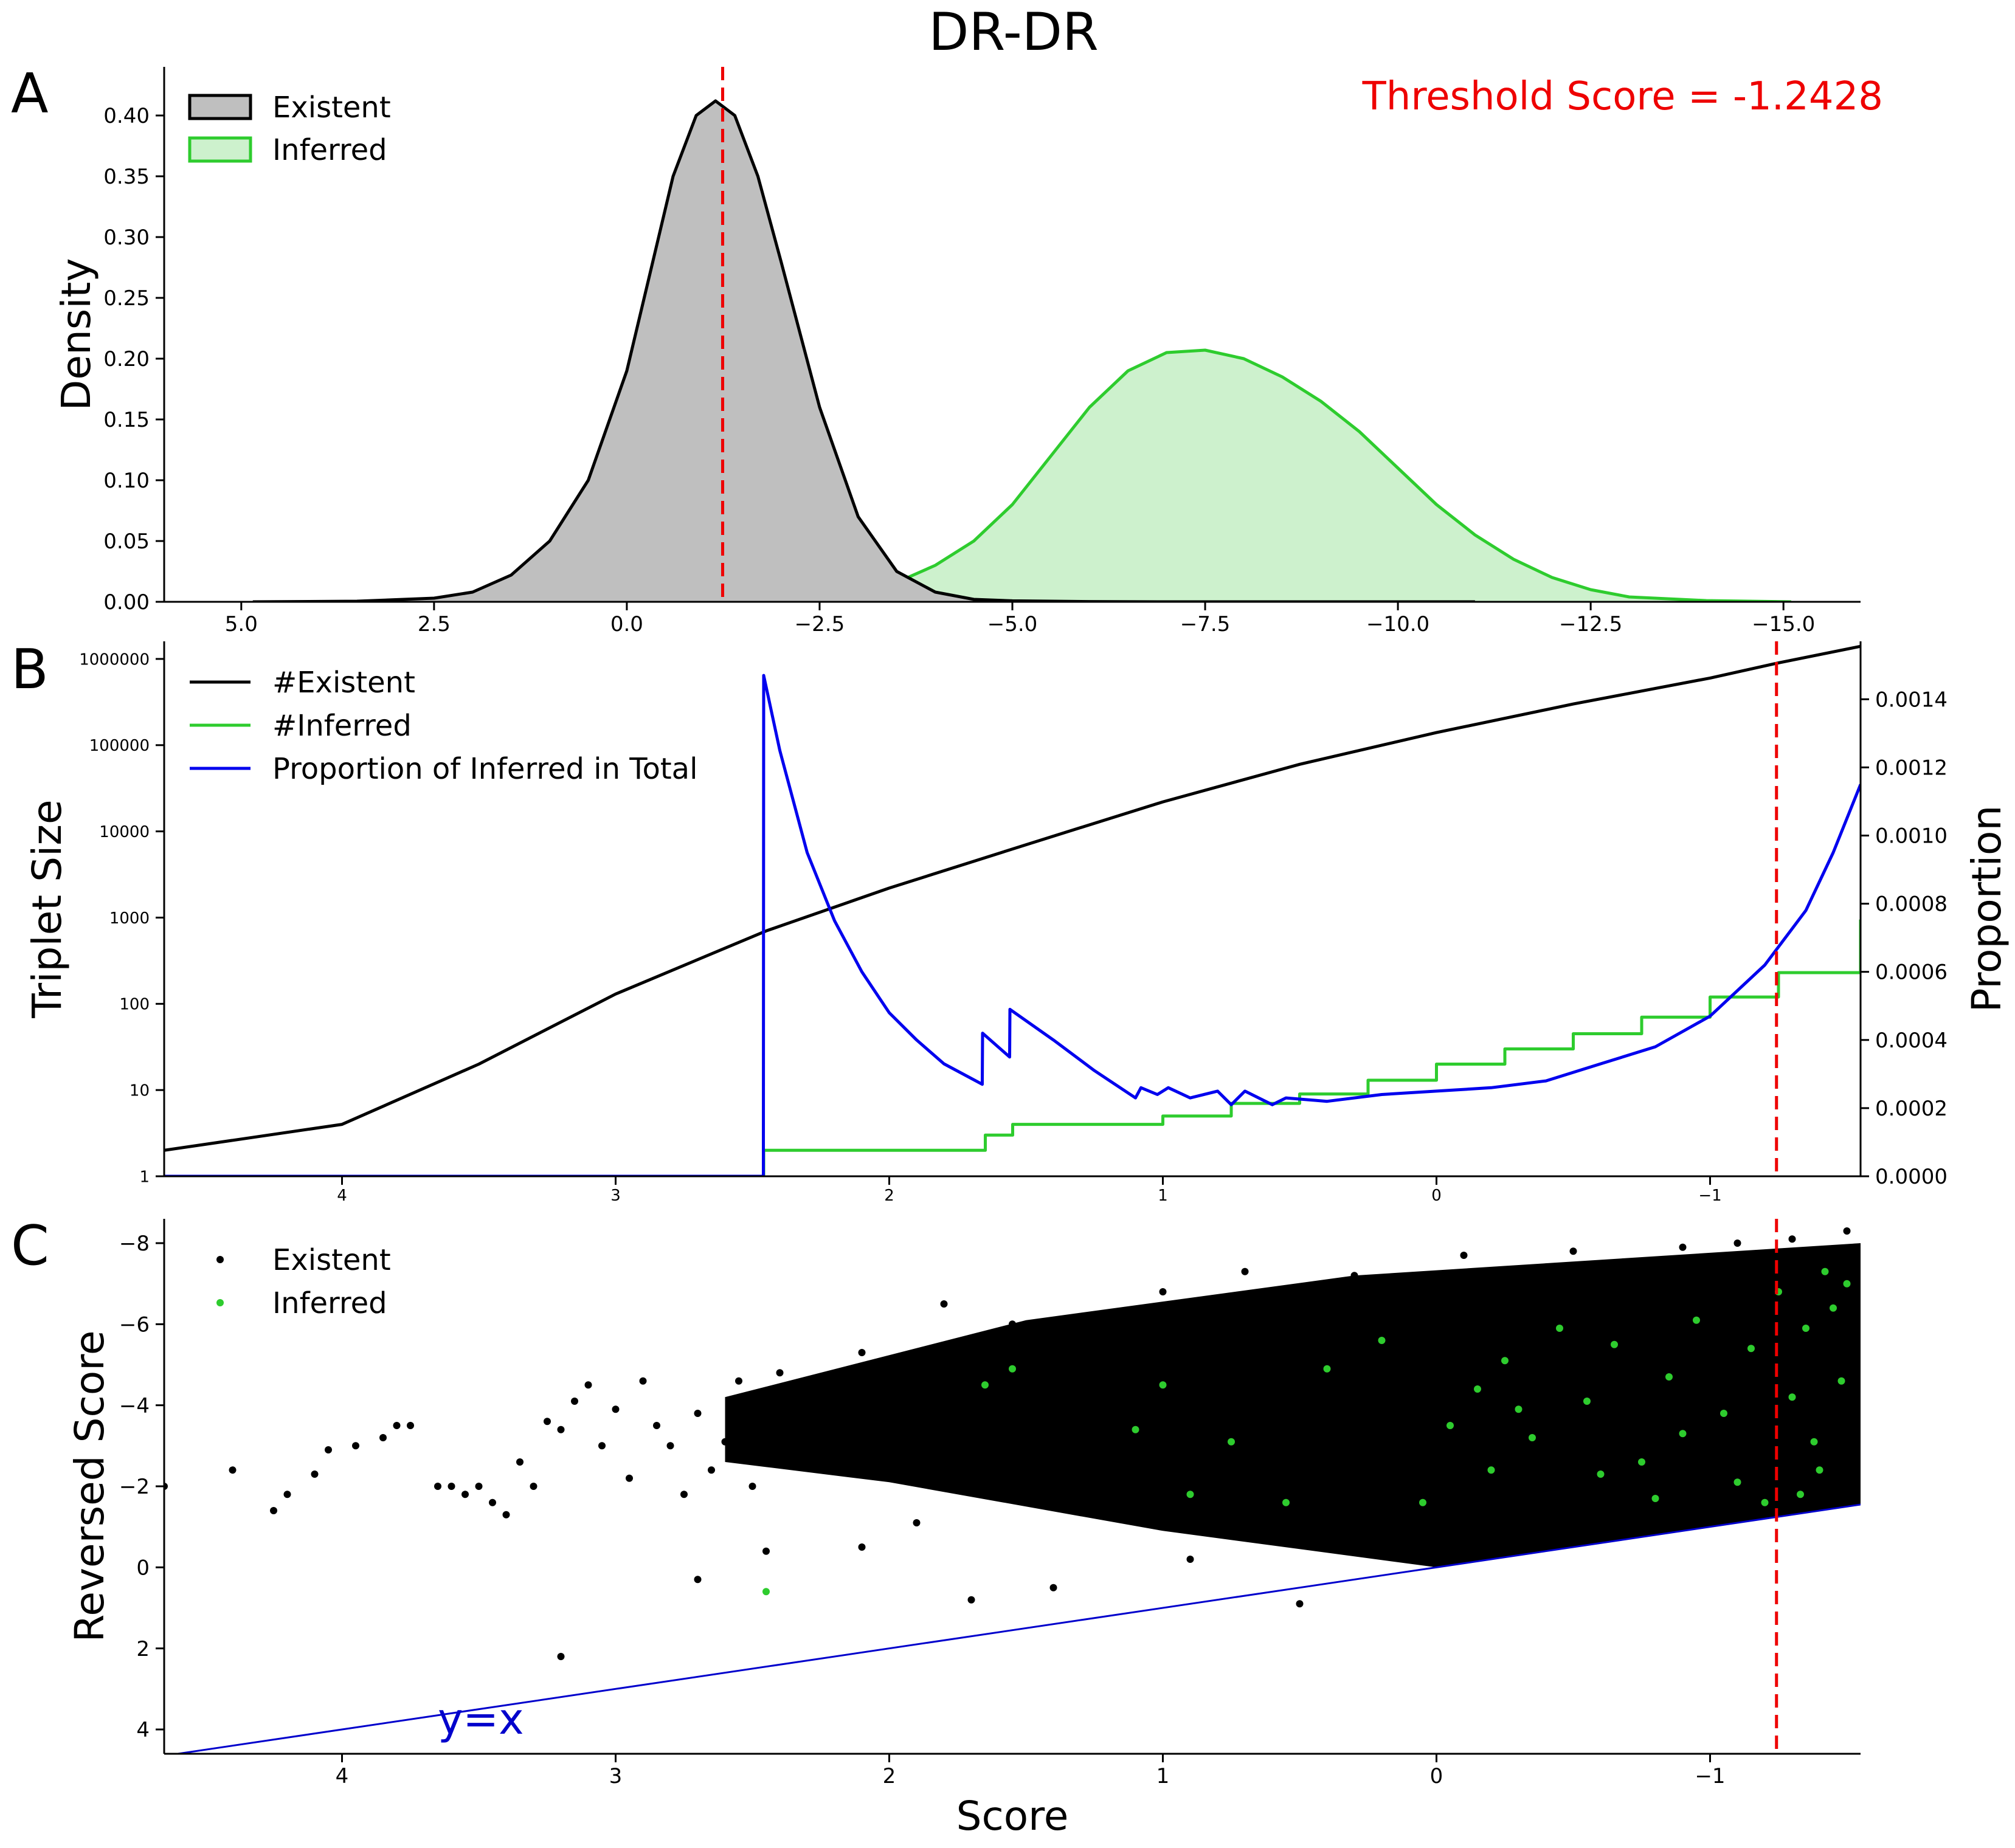  Describe the element at coordinates (342, 1196) in the screenshot. I see `x-tick-label: 4` at that location.